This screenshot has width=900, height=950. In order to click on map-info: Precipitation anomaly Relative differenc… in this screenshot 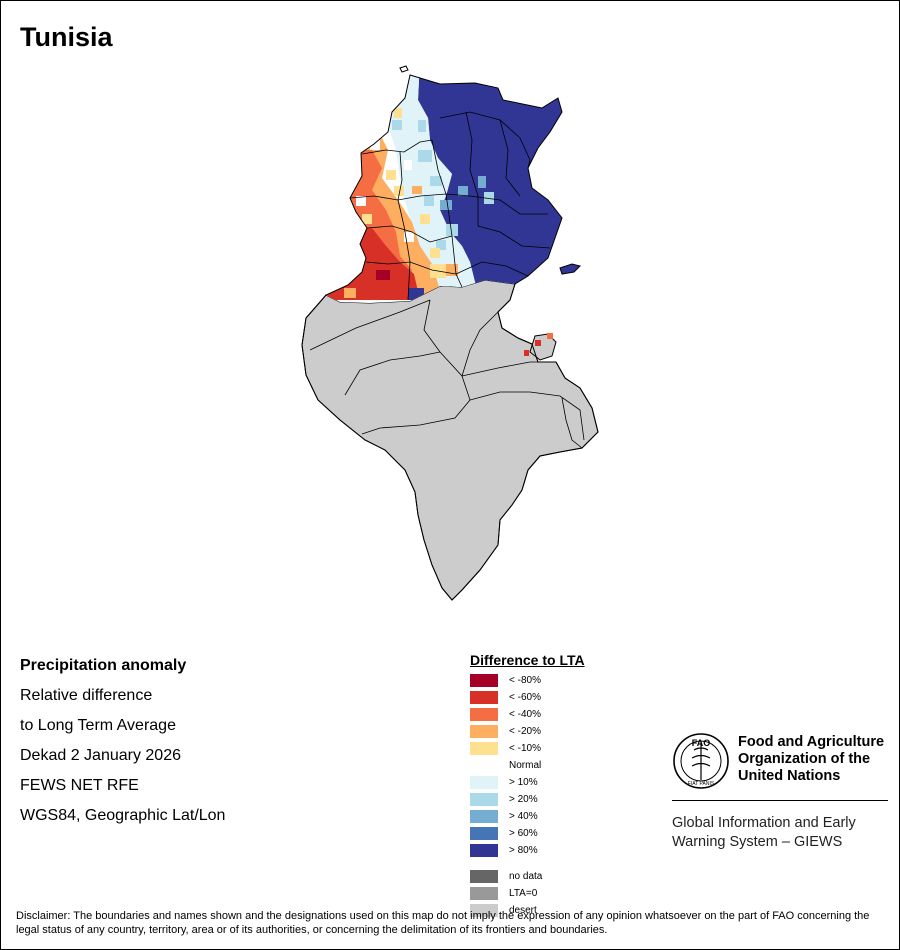, I will do `click(122, 746)`.